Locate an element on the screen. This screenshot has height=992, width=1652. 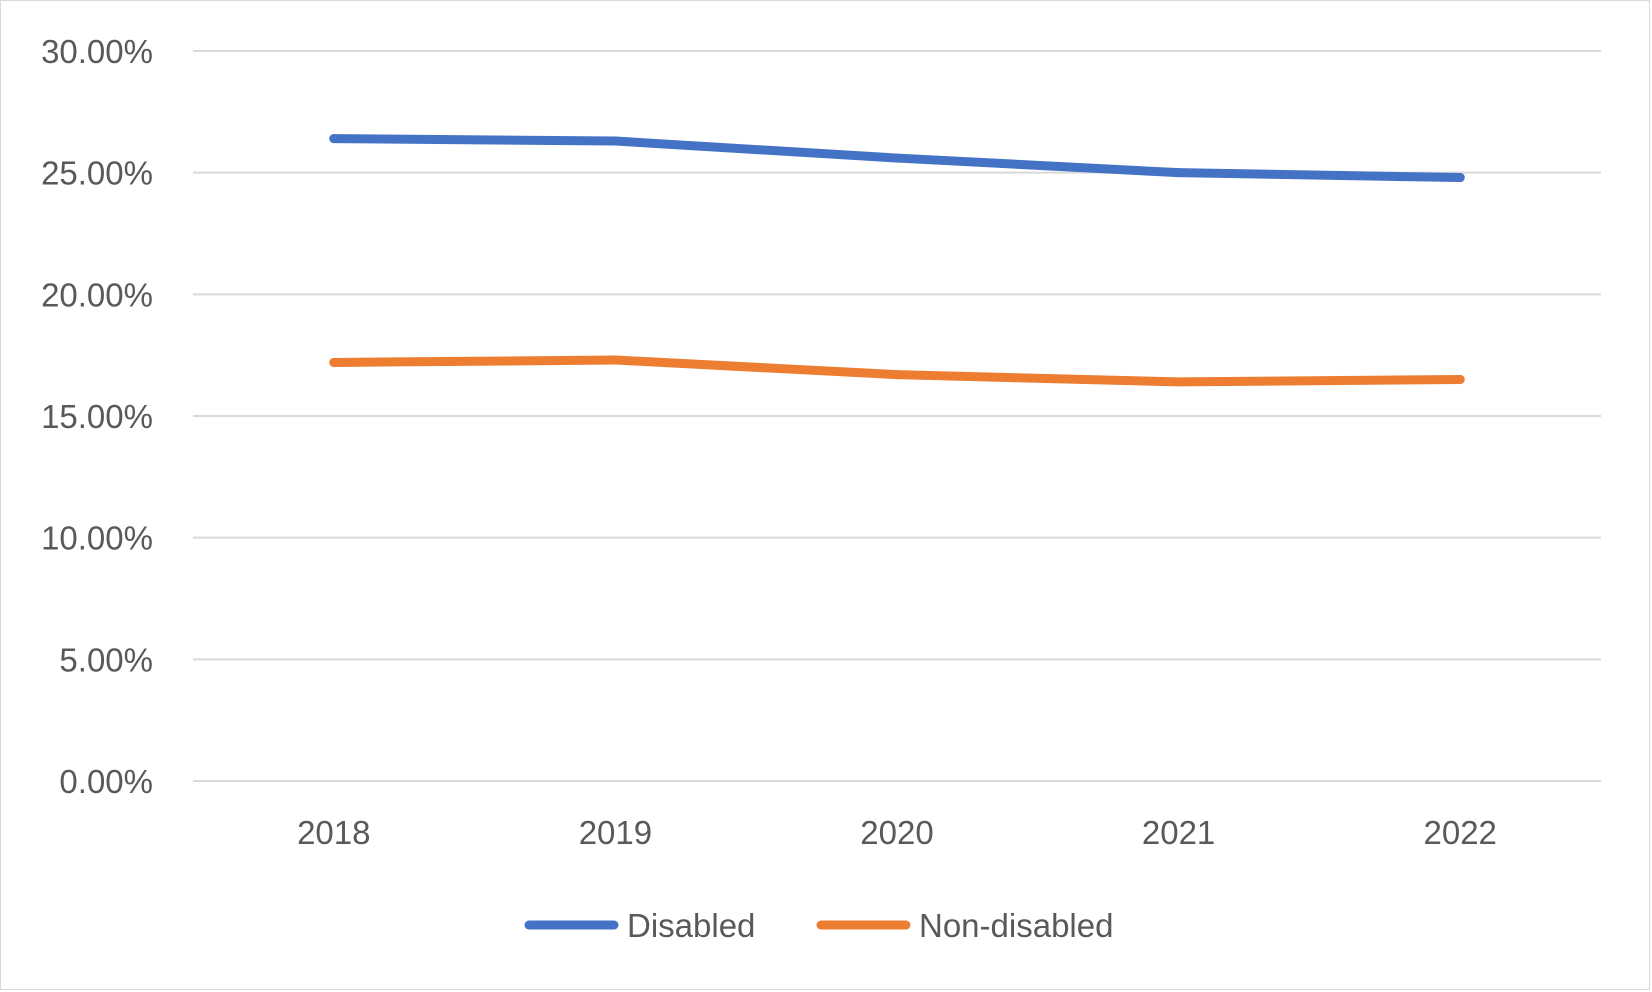
y-tick-label: 10.00% is located at coordinates (97, 538).